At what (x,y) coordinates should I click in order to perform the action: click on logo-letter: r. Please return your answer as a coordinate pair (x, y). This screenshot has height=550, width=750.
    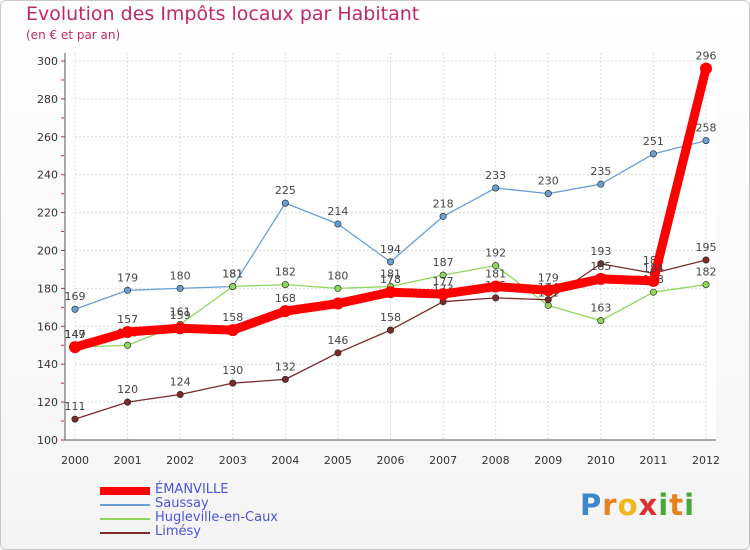
    Looking at the image, I should click on (610, 505).